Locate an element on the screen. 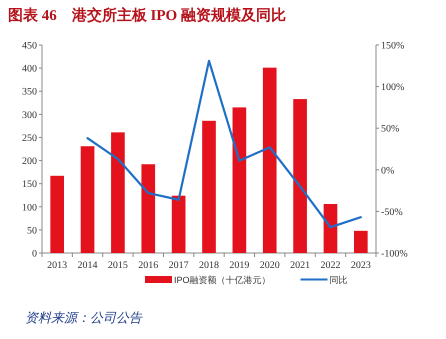  y-tick-label: 0 is located at coordinates (34, 254).